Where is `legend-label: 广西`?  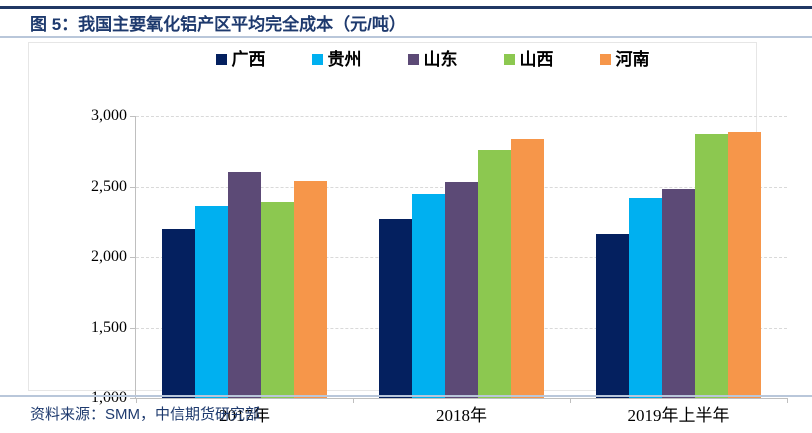
legend-label: 广西 is located at coordinates (248, 59).